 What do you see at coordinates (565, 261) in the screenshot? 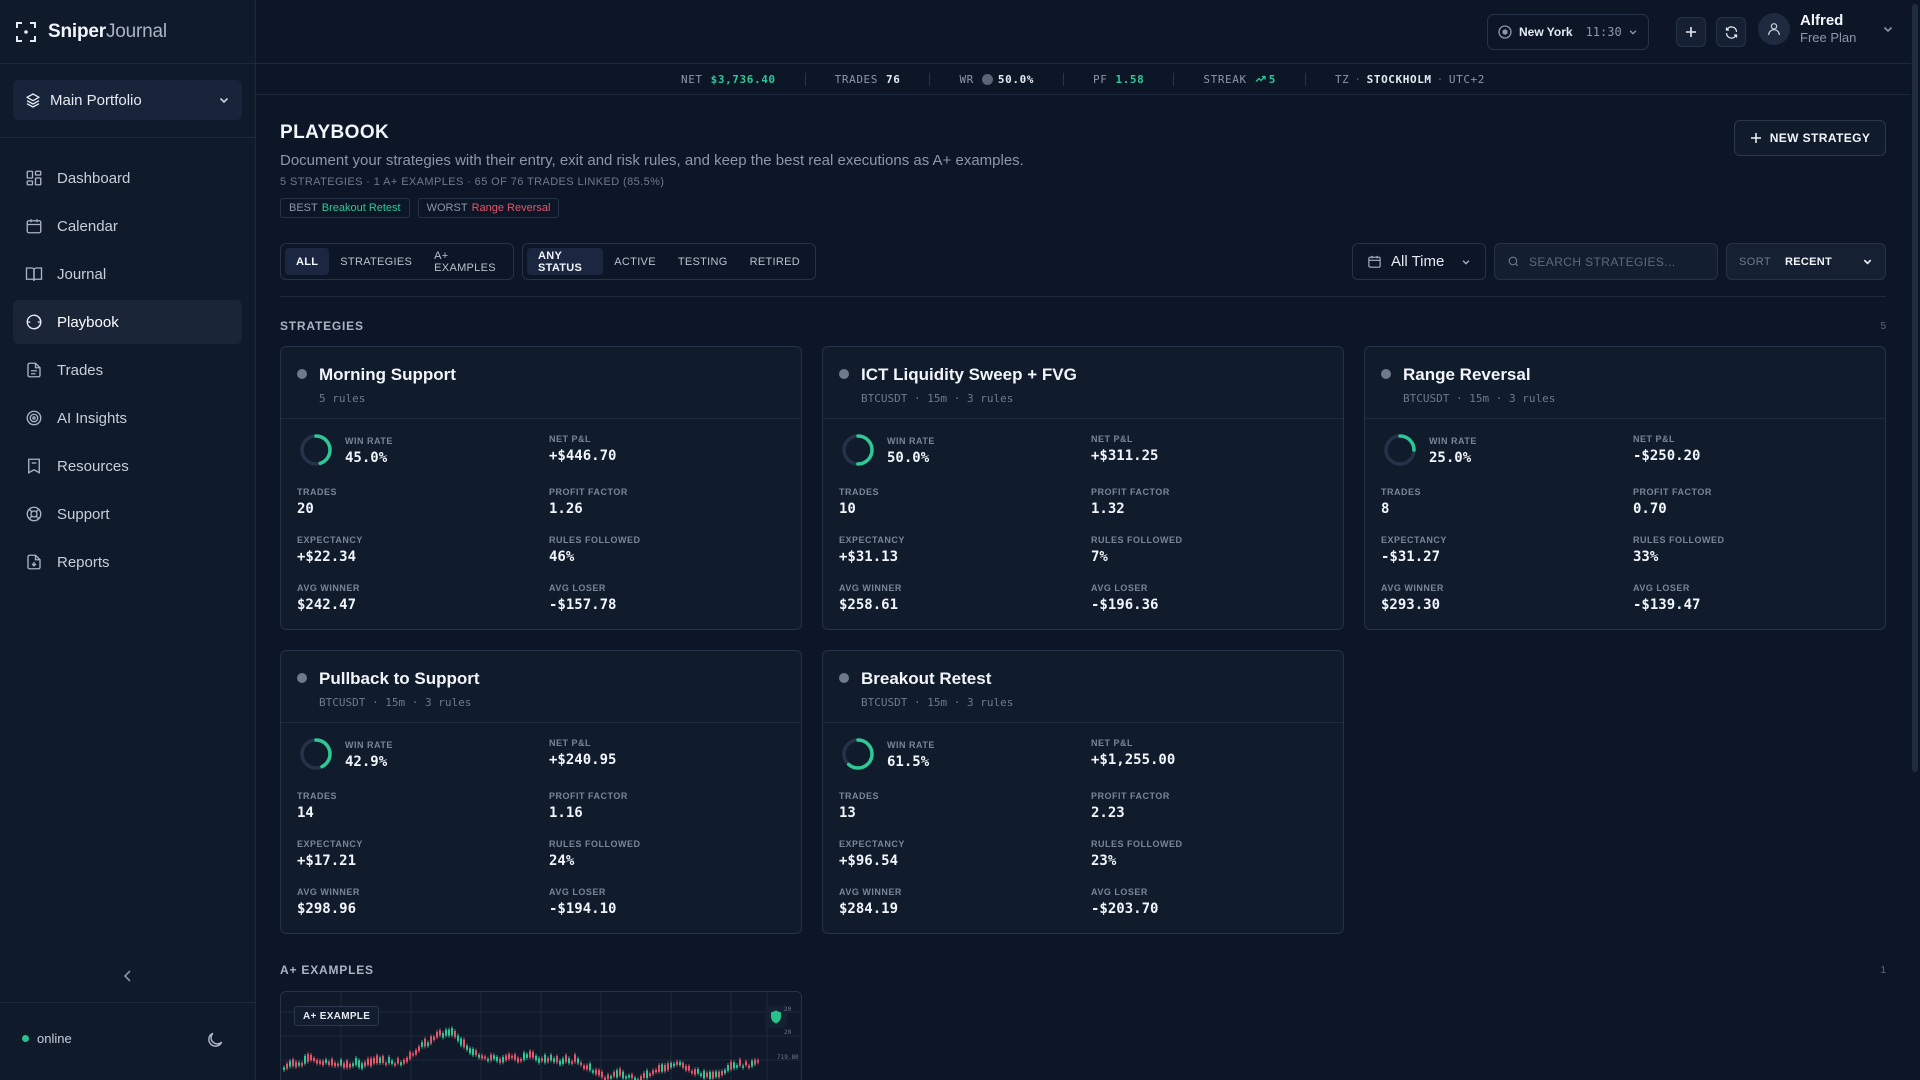
I see `tab-any-status: ANY STATUS` at bounding box center [565, 261].